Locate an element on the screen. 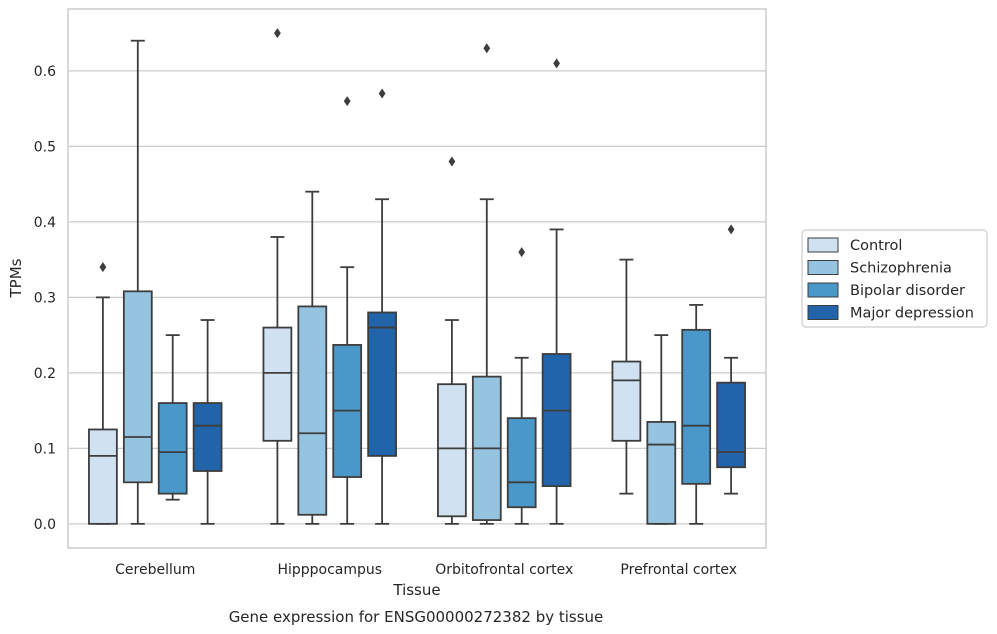 The height and width of the screenshot is (634, 997). x-tick-label: Hipppocampus is located at coordinates (329, 570).